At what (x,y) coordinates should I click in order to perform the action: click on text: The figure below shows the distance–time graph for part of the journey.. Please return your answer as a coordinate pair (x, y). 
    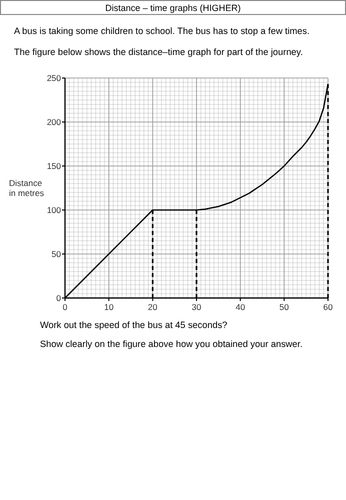
    Looking at the image, I should click on (158, 52).